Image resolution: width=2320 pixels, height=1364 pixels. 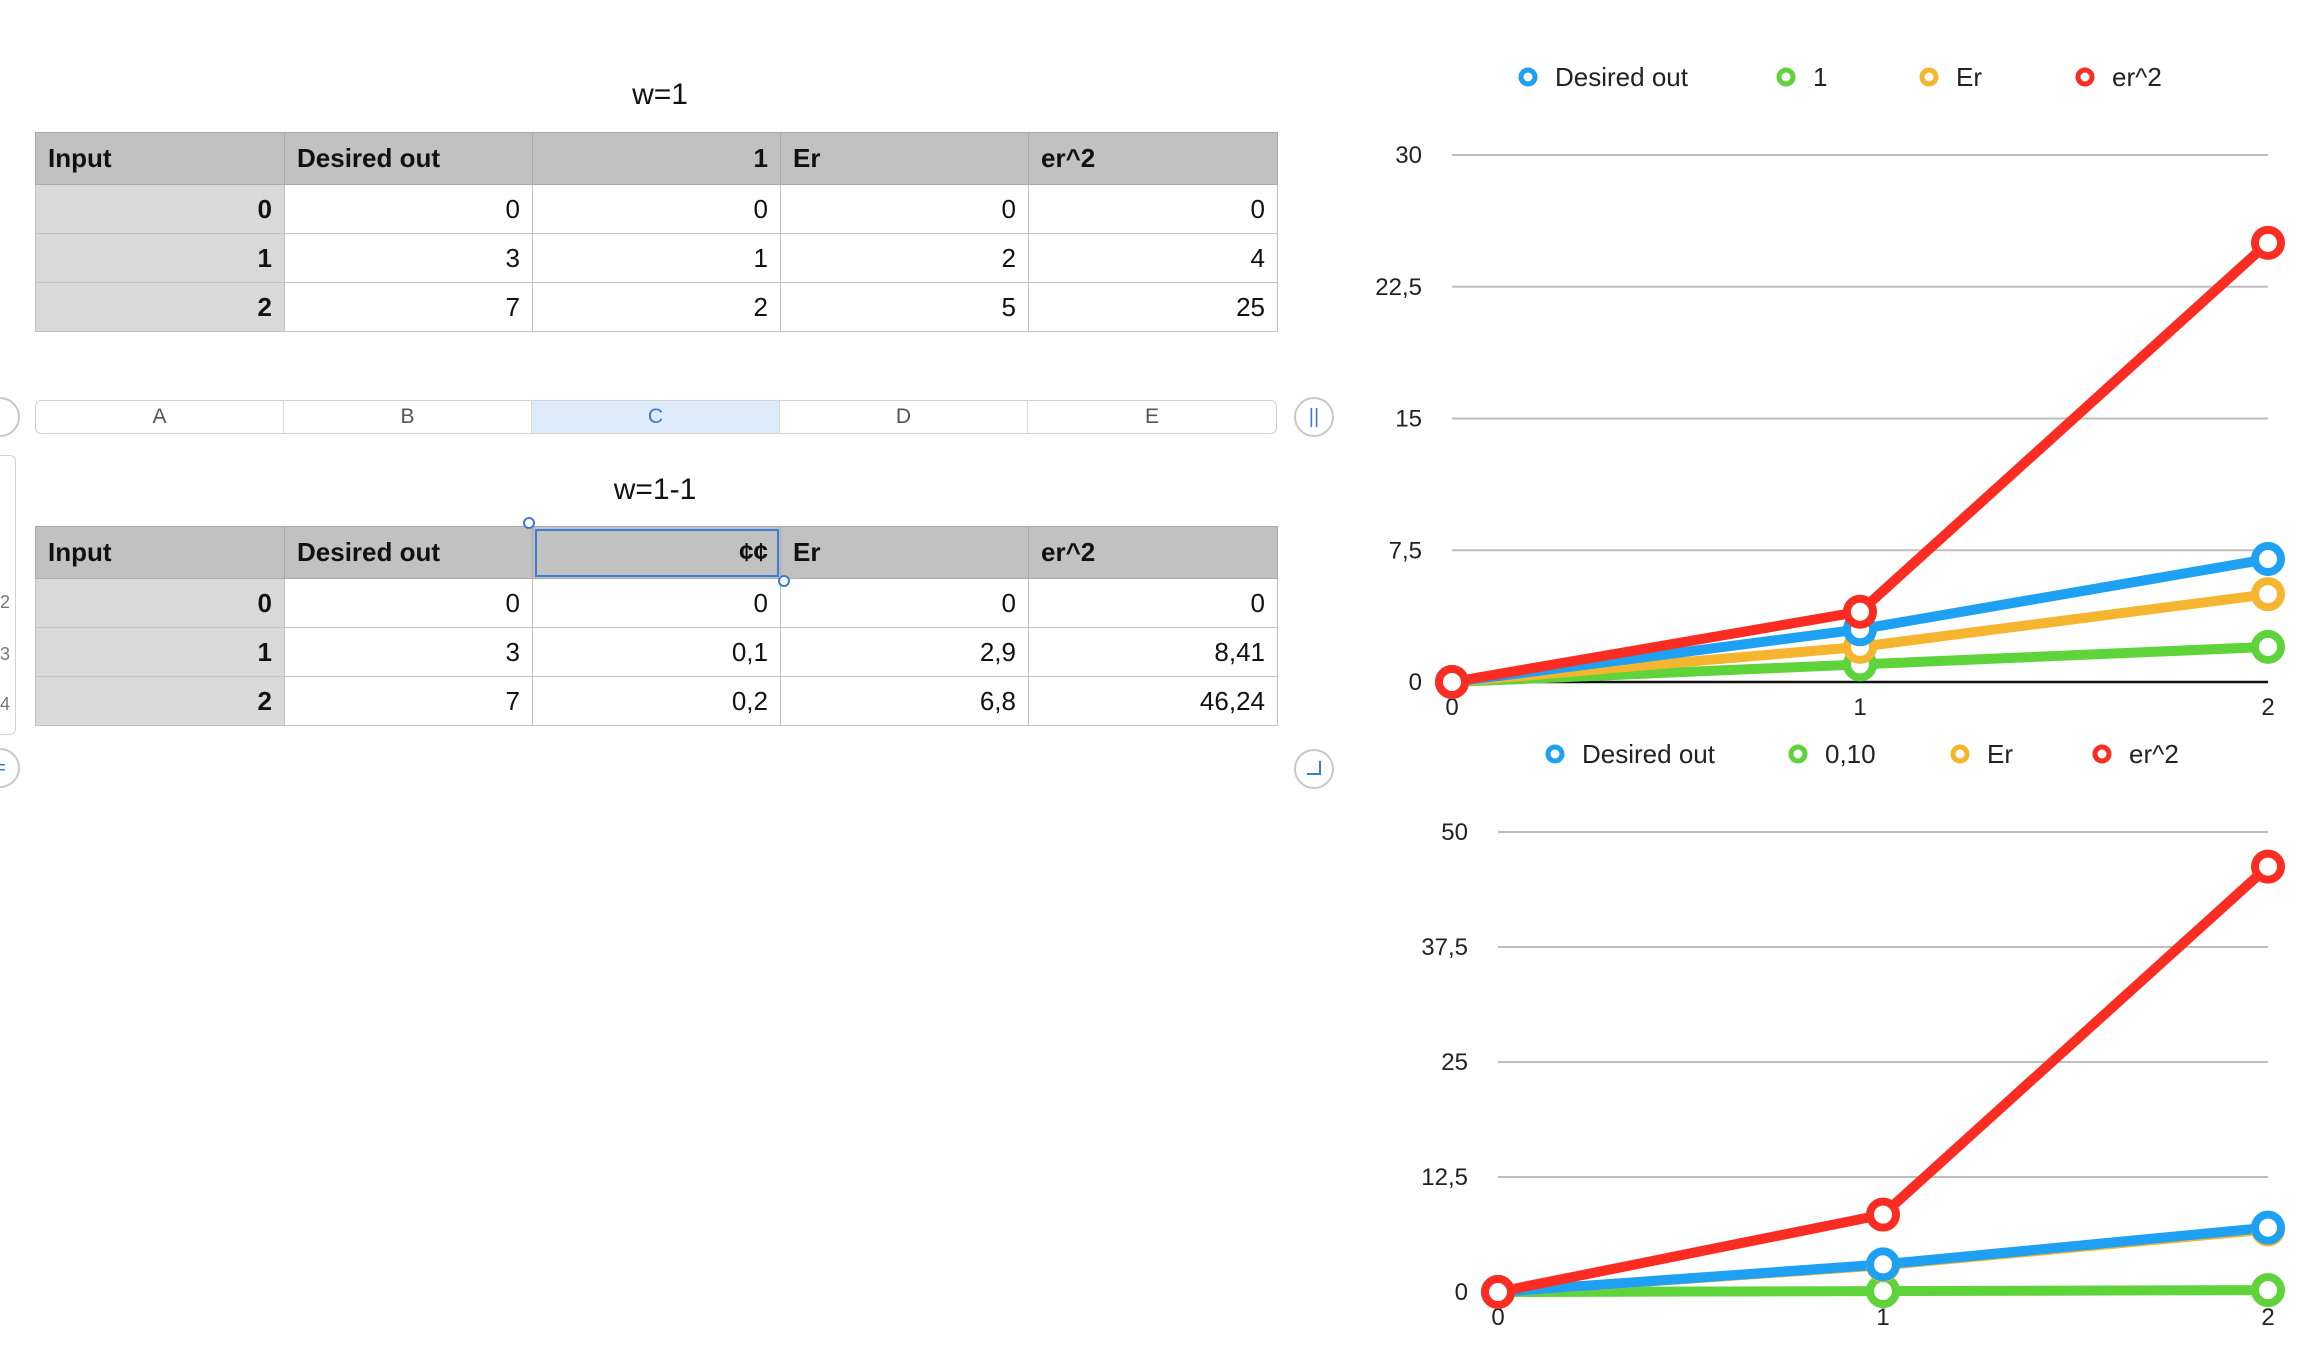 What do you see at coordinates (1398, 287) in the screenshot?
I see `y-tick-label: 22,5` at bounding box center [1398, 287].